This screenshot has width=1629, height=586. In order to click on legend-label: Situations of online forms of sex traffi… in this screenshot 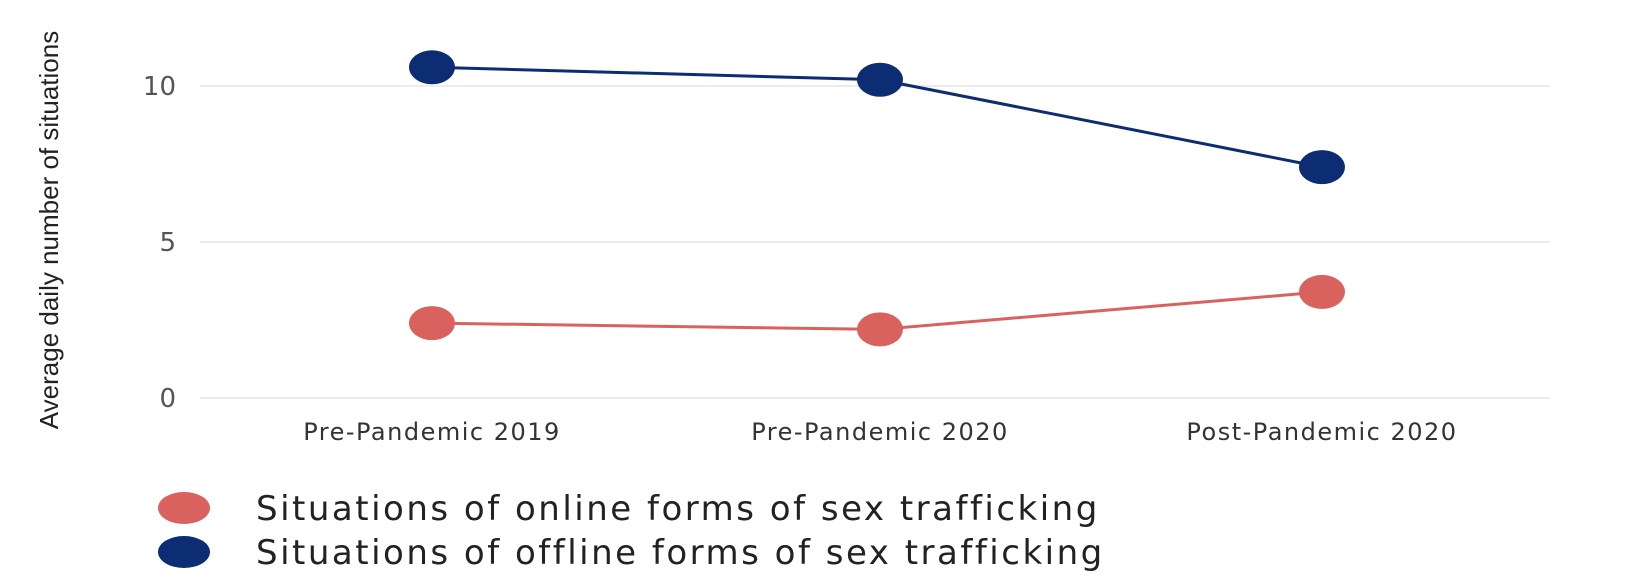, I will do `click(678, 509)`.